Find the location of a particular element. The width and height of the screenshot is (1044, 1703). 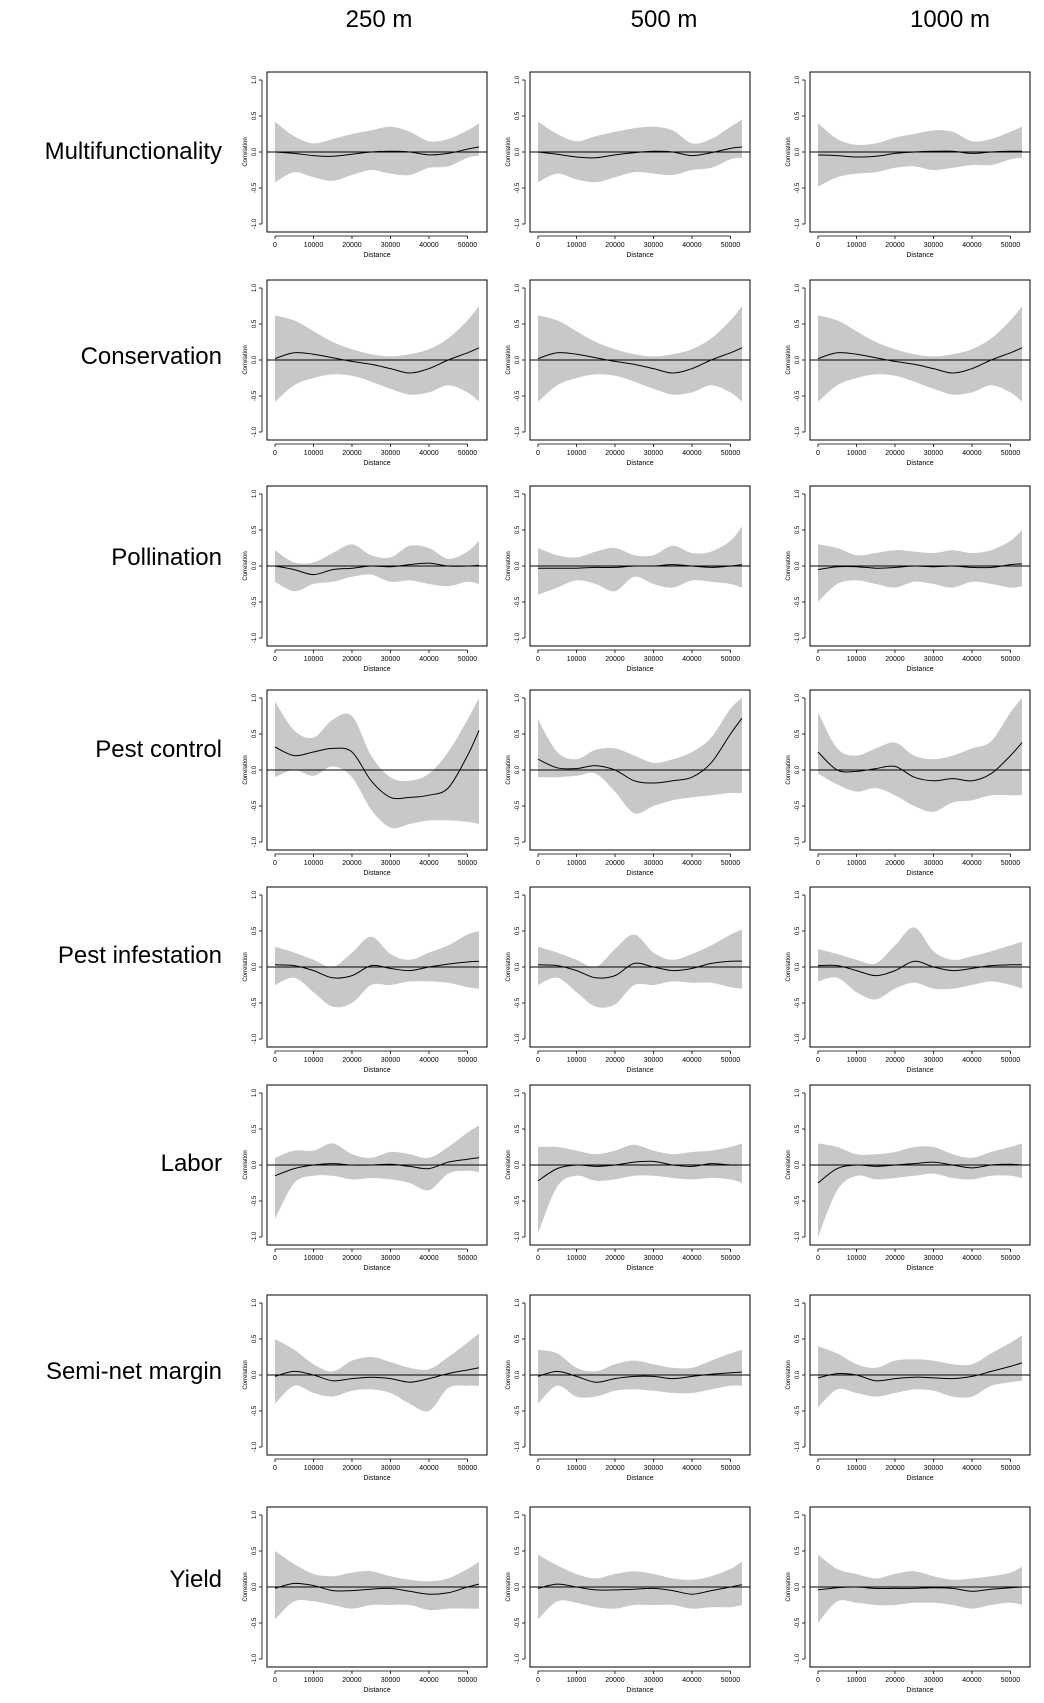

row-label-pest-infestation: Pest infestation is located at coordinates (139, 955).